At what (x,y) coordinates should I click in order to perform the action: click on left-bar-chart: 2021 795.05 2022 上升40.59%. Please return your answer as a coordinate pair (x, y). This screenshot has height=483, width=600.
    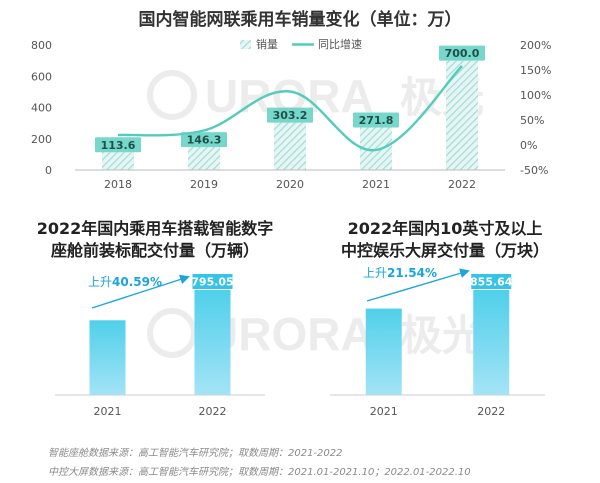
    Looking at the image, I should click on (160, 346).